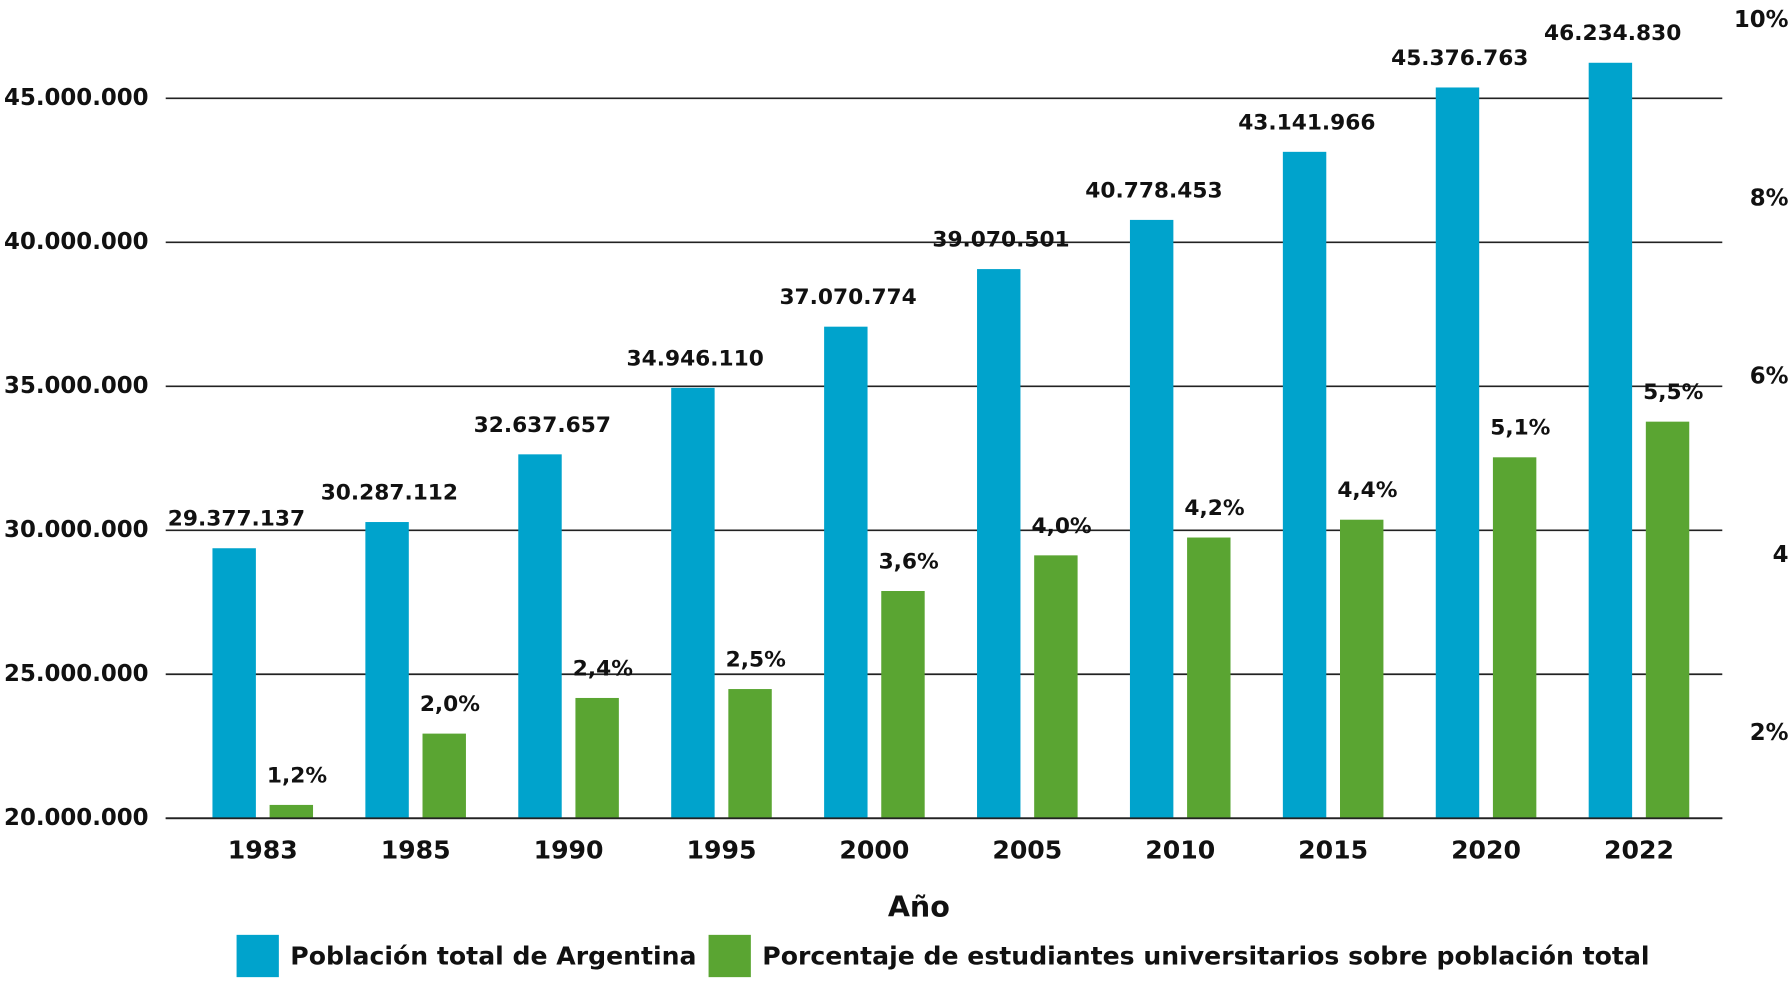  What do you see at coordinates (1214, 508) in the screenshot?
I see `value-label: 4,2%` at bounding box center [1214, 508].